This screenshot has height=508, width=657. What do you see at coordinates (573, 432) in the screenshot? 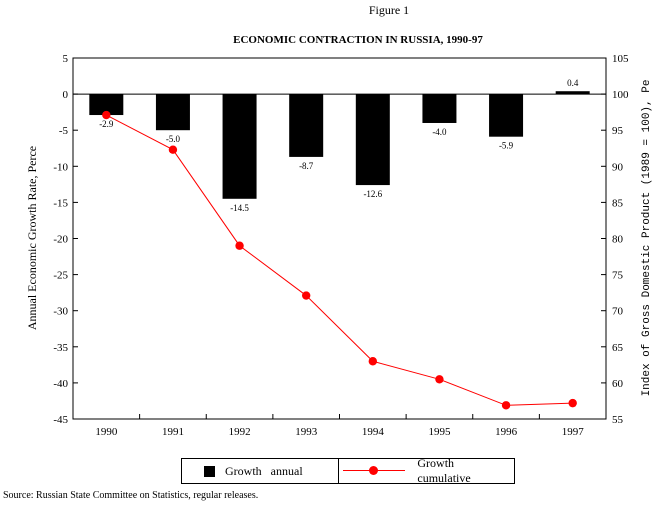
I see `x-tick-label: 1997` at bounding box center [573, 432].